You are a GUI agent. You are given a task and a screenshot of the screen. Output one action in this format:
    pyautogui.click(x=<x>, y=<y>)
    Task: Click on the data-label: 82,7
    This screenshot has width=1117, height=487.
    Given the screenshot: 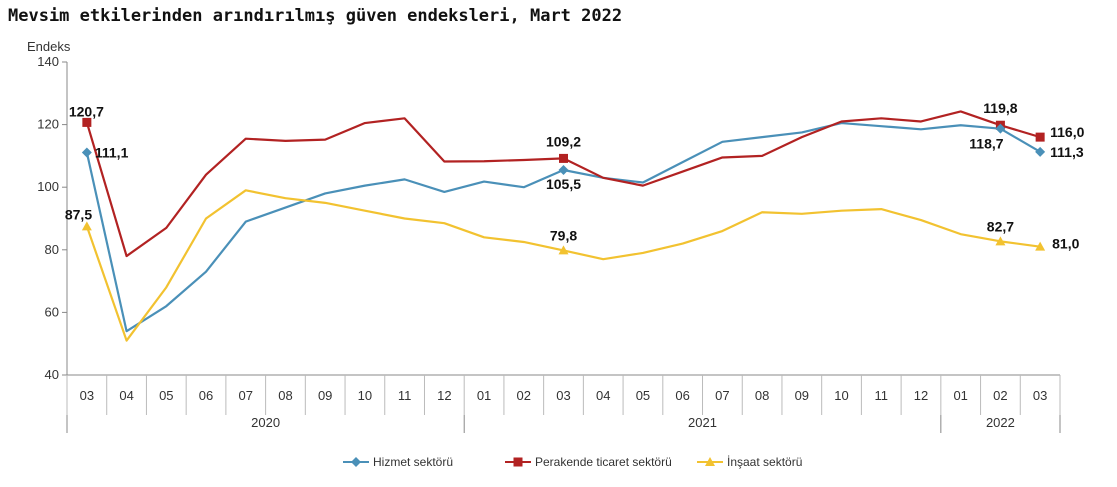 What is the action you would take?
    pyautogui.click(x=1000, y=226)
    